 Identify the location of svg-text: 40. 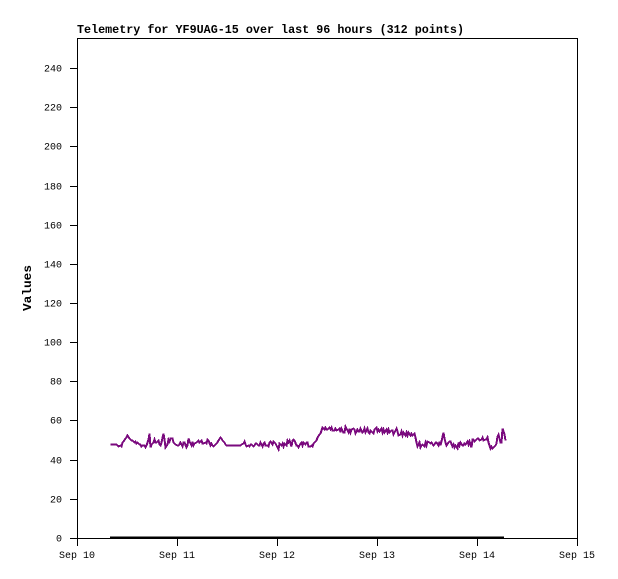
(56, 462).